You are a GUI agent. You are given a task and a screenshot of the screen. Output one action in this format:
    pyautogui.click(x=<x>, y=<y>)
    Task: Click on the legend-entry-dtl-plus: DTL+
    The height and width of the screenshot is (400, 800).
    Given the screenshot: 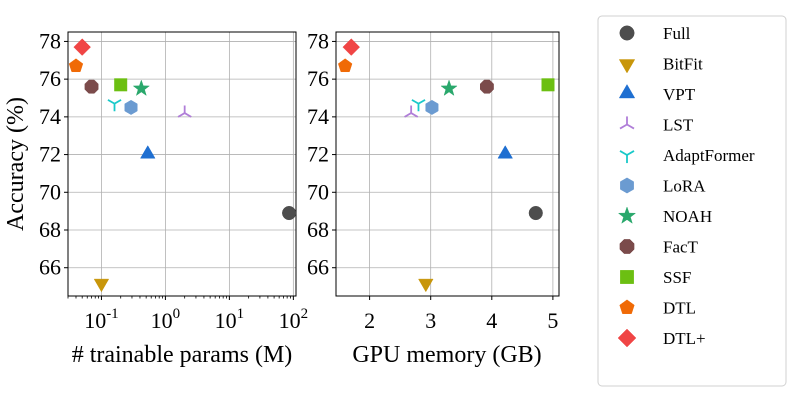 What is the action you would take?
    pyautogui.click(x=661, y=338)
    